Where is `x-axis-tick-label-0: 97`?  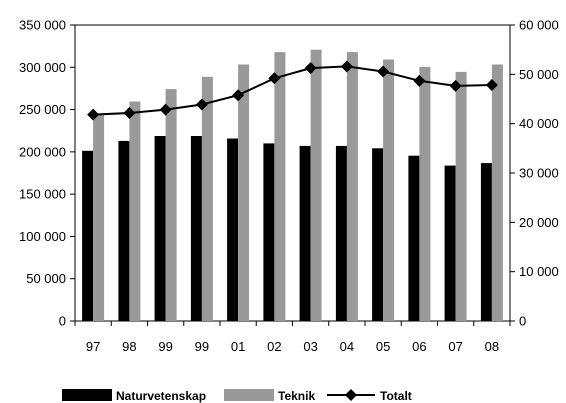 x-axis-tick-label-0: 97 is located at coordinates (93, 346).